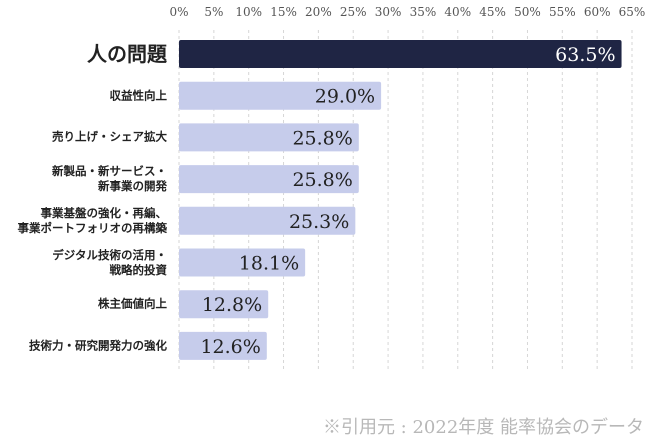 This screenshot has width=652, height=443. What do you see at coordinates (178, 12) in the screenshot?
I see `x-tick-label: 0%` at bounding box center [178, 12].